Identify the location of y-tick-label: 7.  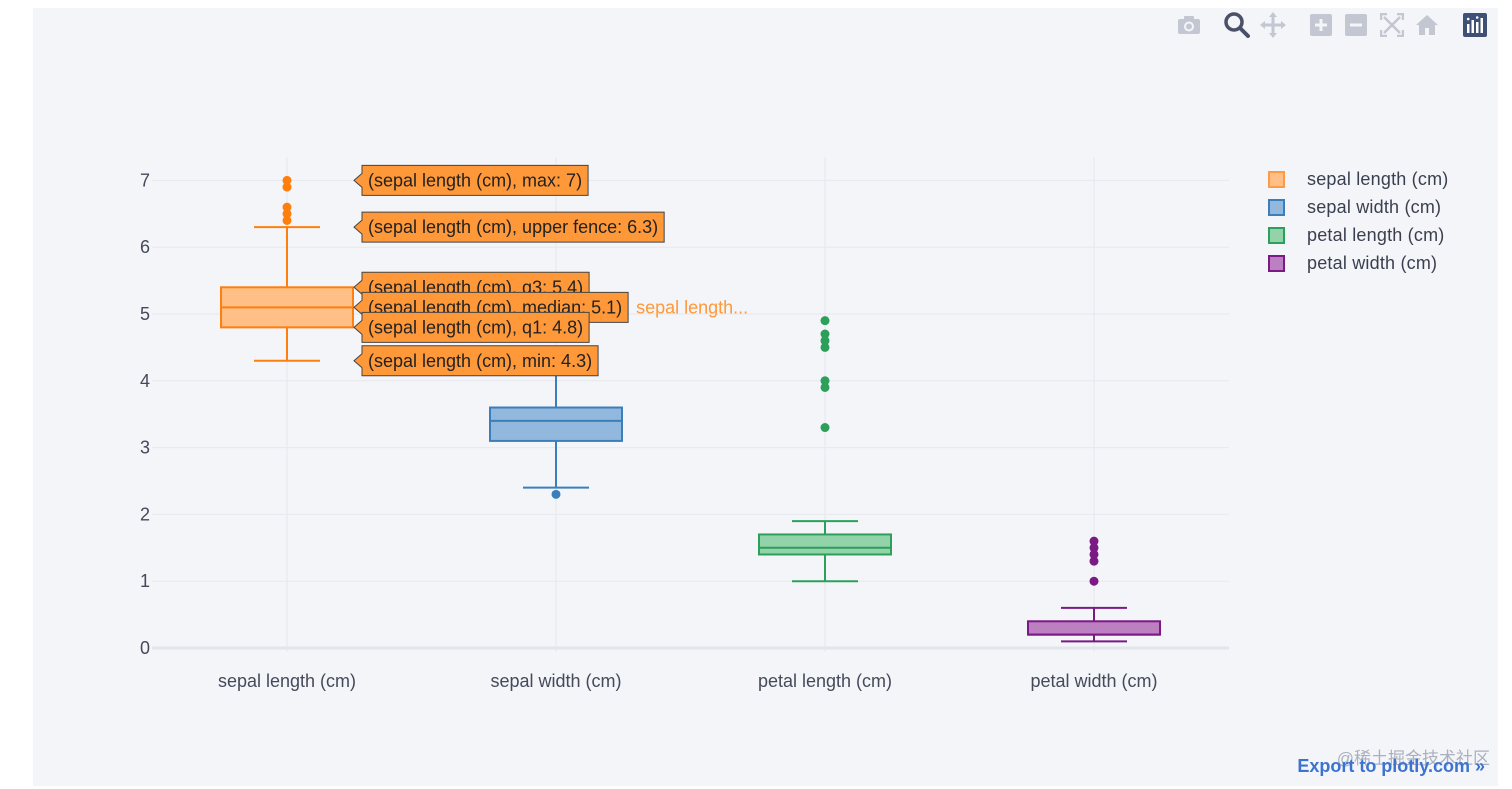
(145, 180).